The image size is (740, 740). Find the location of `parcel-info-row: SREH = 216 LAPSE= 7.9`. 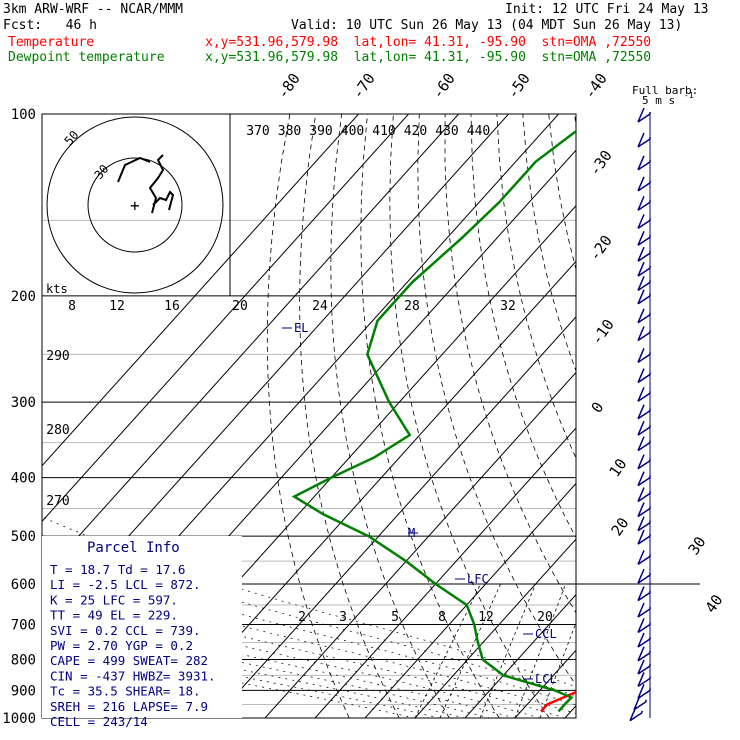

parcel-info-row: SREH = 216 LAPSE= 7.9 is located at coordinates (129, 706).